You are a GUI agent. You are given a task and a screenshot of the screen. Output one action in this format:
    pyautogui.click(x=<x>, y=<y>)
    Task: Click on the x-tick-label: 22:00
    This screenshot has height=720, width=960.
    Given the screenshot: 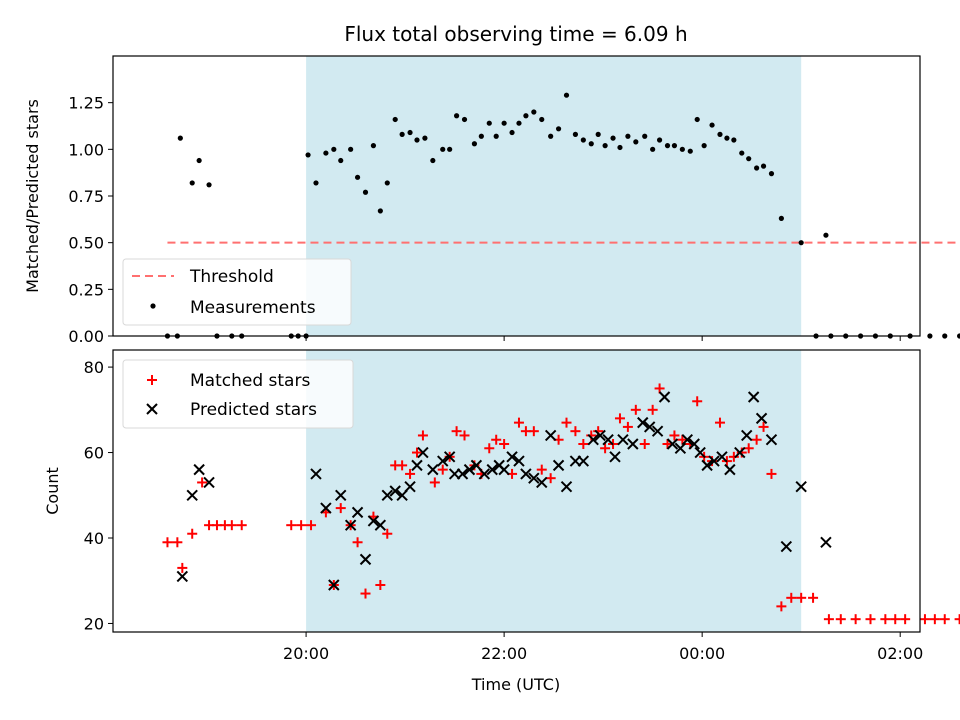 What is the action you would take?
    pyautogui.click(x=504, y=653)
    